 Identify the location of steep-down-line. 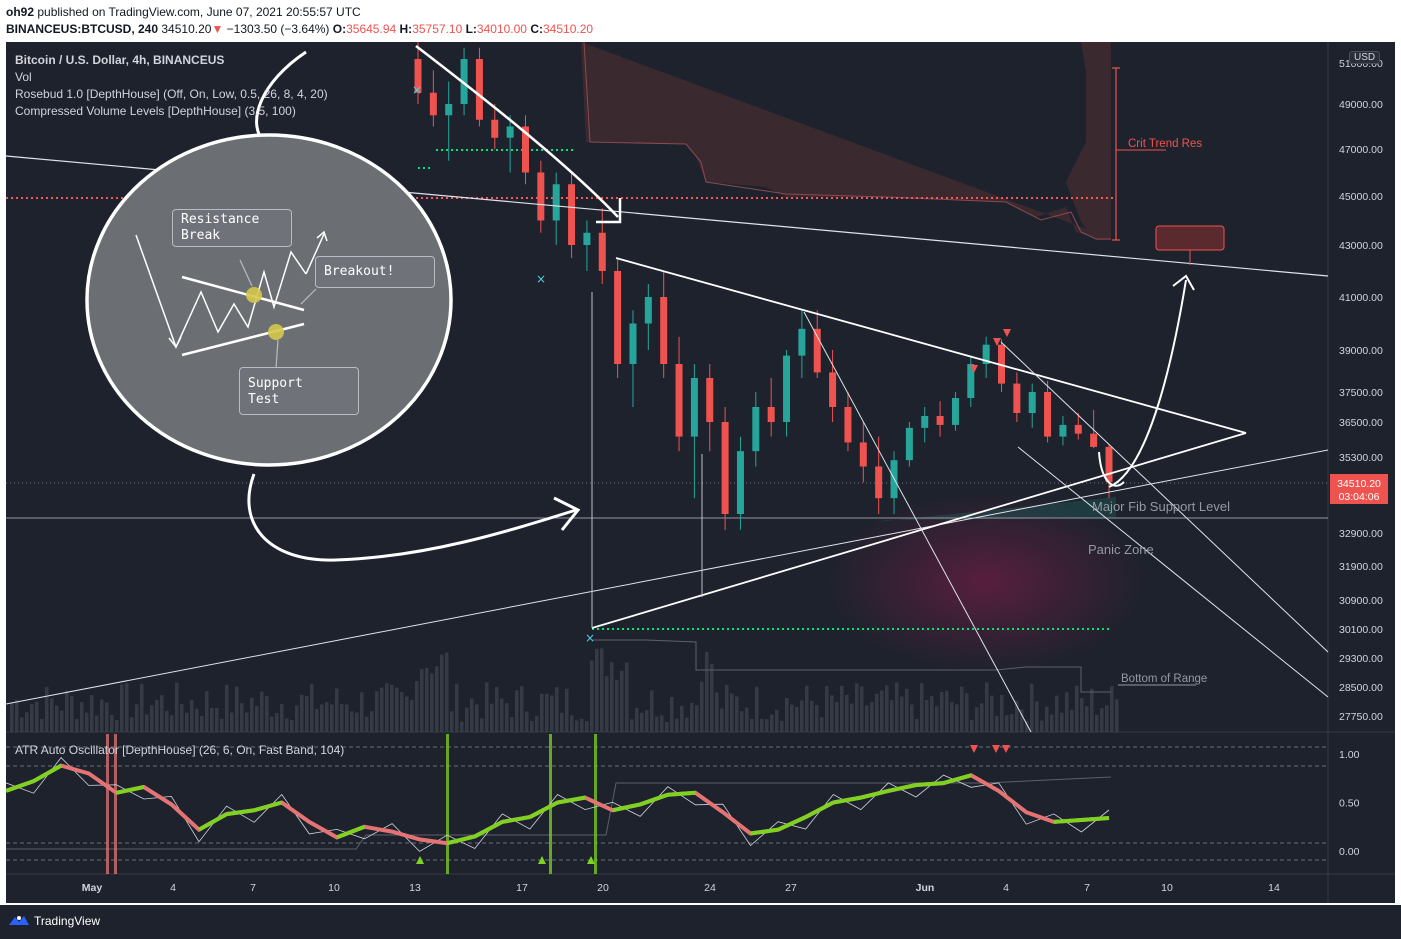
(917, 522).